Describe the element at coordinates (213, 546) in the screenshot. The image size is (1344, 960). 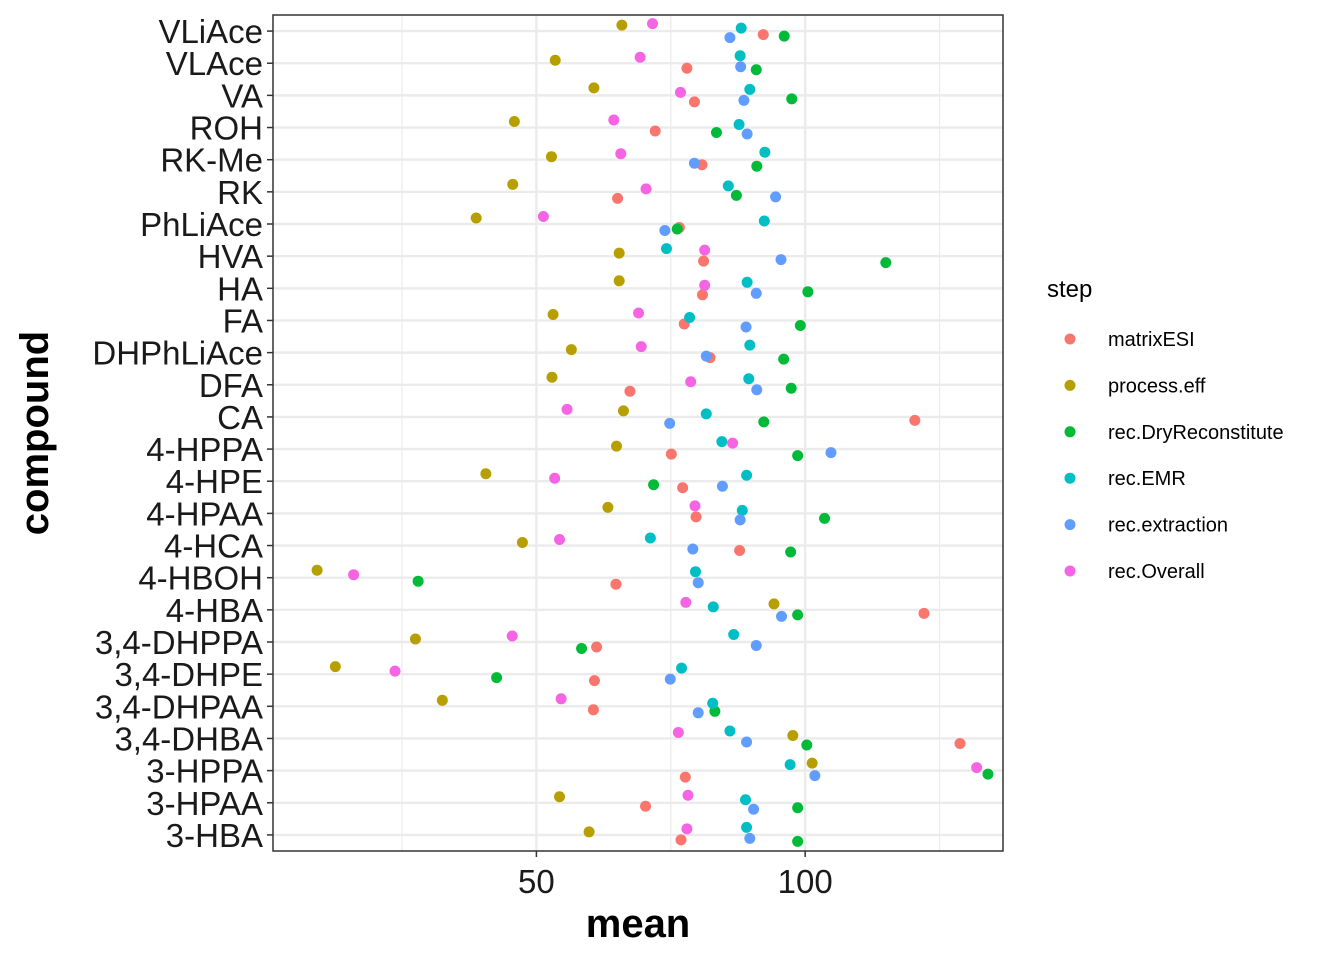
I see `y-tick-label: 4-HCA` at that location.